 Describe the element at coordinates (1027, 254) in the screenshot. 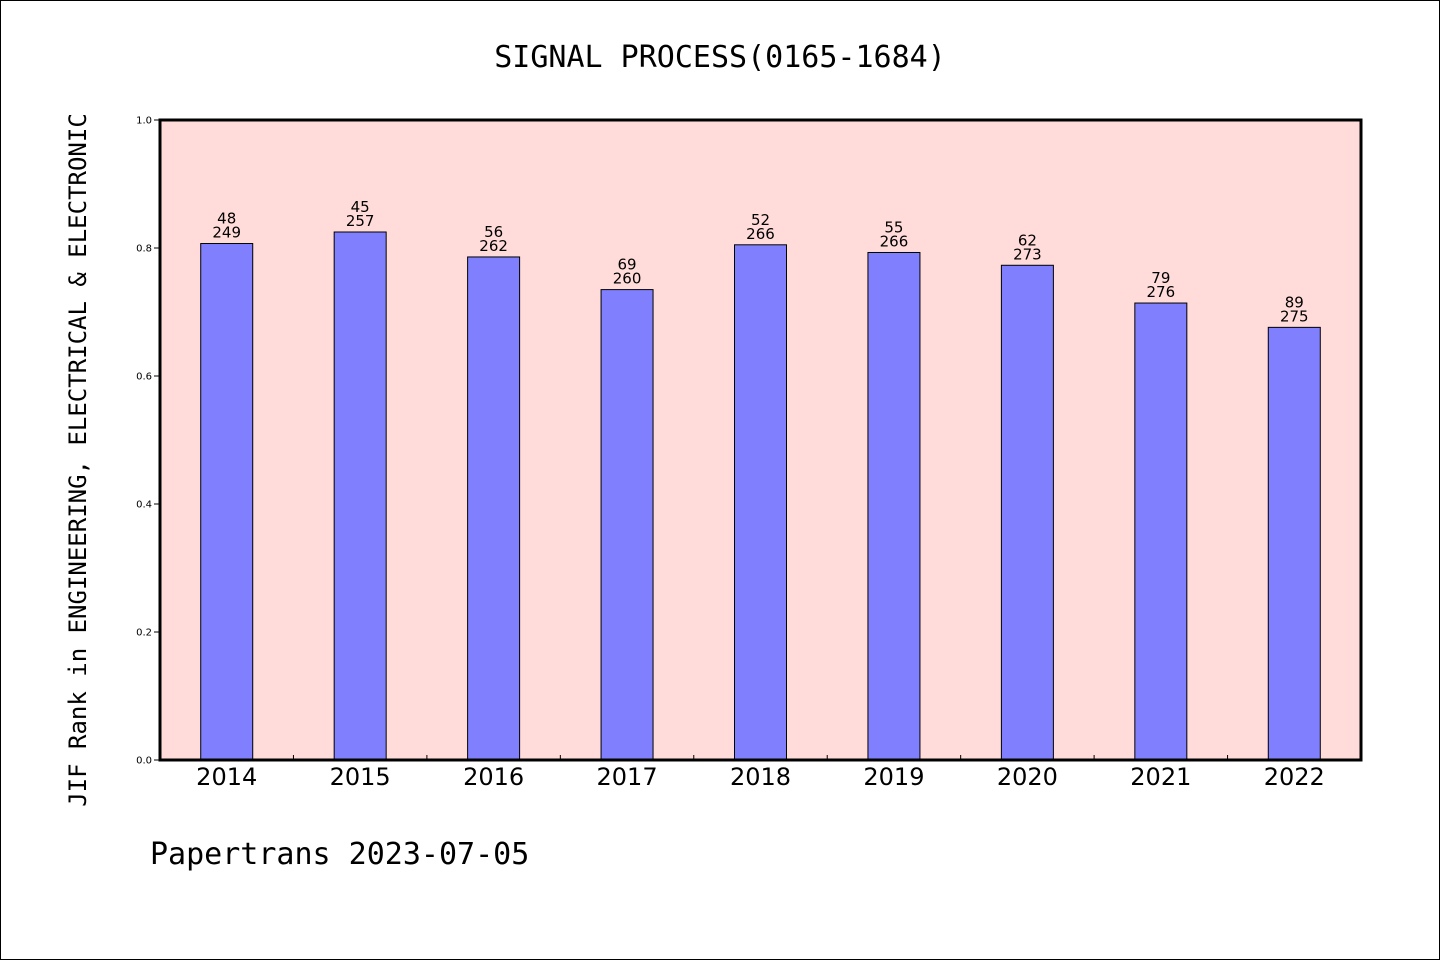

I see `total-label: 273` at that location.